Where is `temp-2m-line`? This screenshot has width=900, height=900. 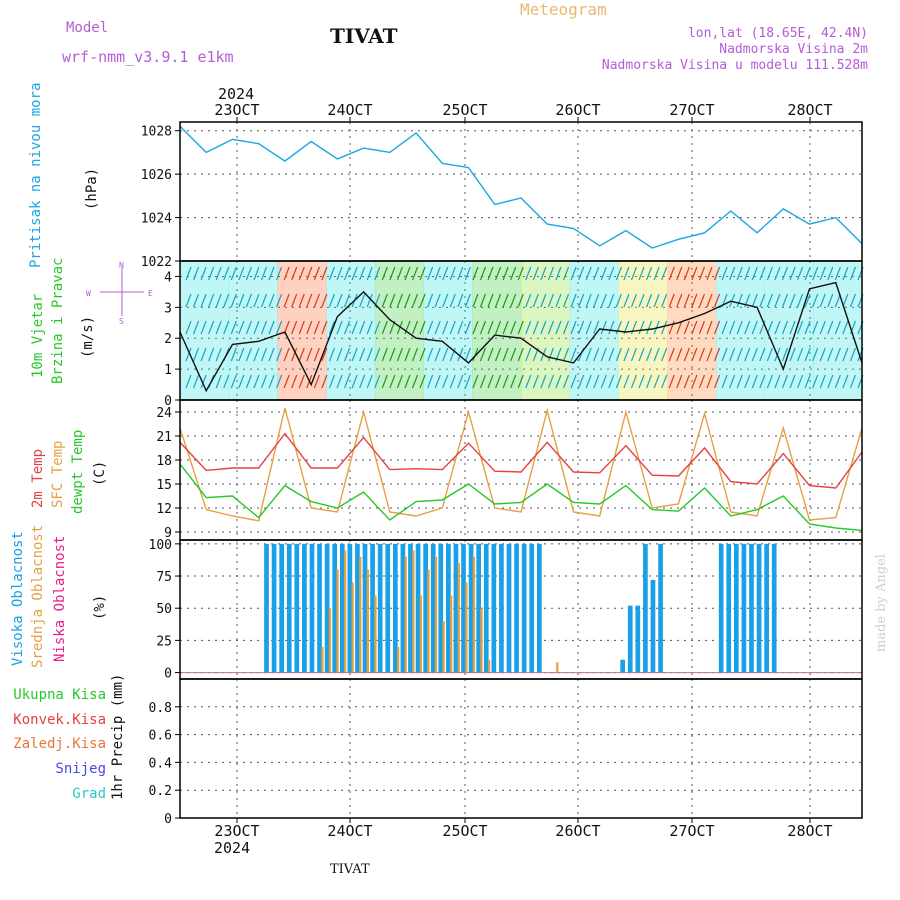
temp-2m-line is located at coordinates (521, 460).